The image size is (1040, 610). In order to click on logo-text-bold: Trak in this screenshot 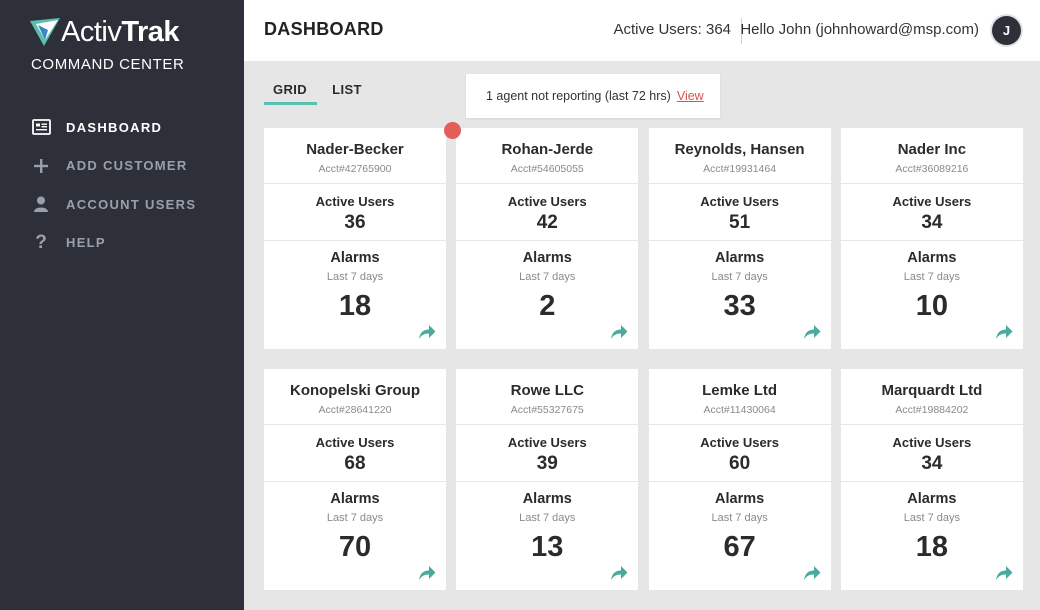, I will do `click(150, 32)`.